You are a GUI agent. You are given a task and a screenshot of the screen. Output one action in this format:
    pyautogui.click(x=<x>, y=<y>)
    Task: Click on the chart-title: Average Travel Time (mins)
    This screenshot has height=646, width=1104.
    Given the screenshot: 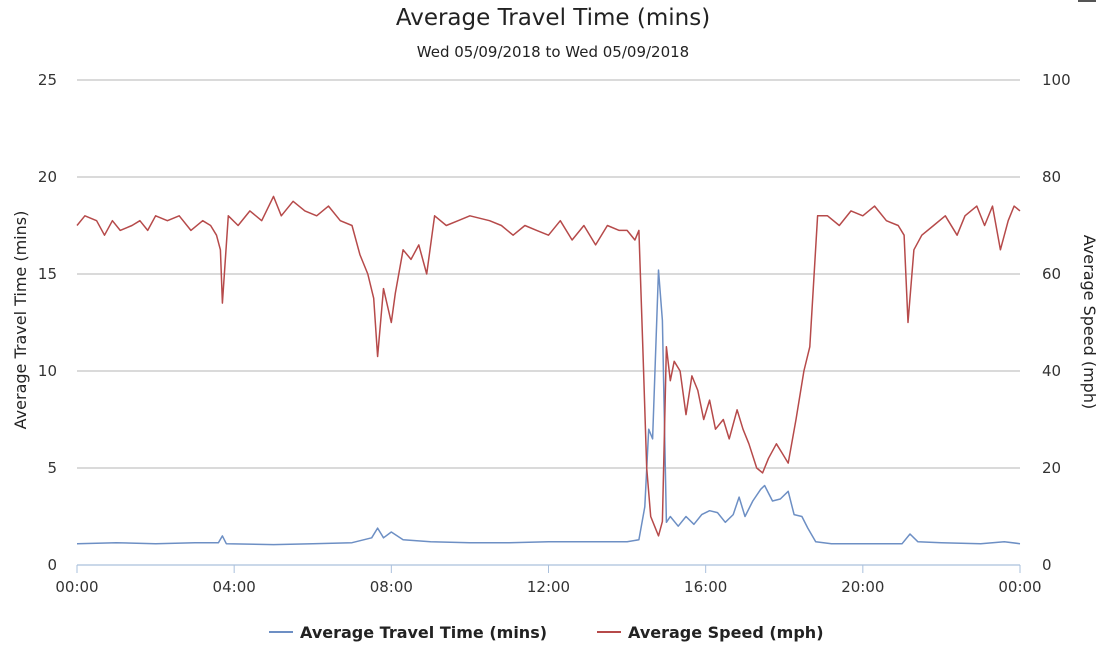 What is the action you would take?
    pyautogui.click(x=553, y=18)
    